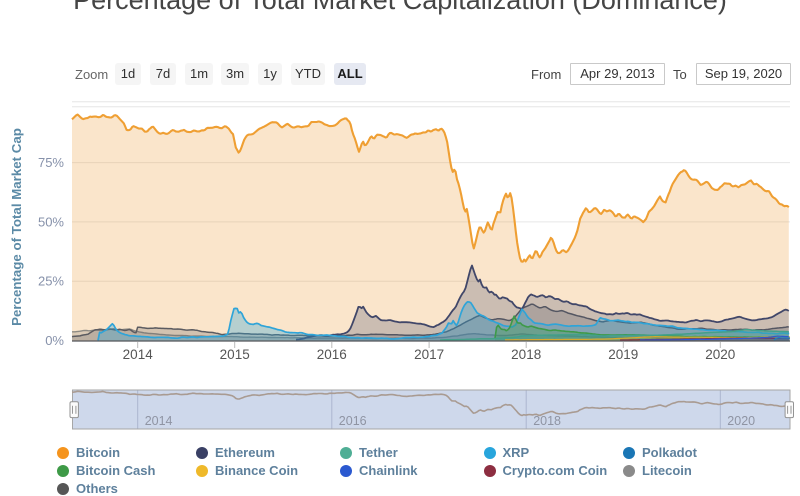  Describe the element at coordinates (51, 281) in the screenshot. I see `svg-text: 25%` at that location.